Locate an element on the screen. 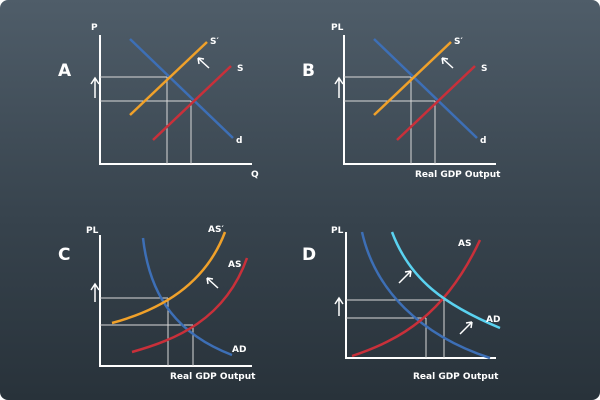 The image size is (600, 400). panel-b: B PL Real GDP Output d S S′ is located at coordinates (401, 101).